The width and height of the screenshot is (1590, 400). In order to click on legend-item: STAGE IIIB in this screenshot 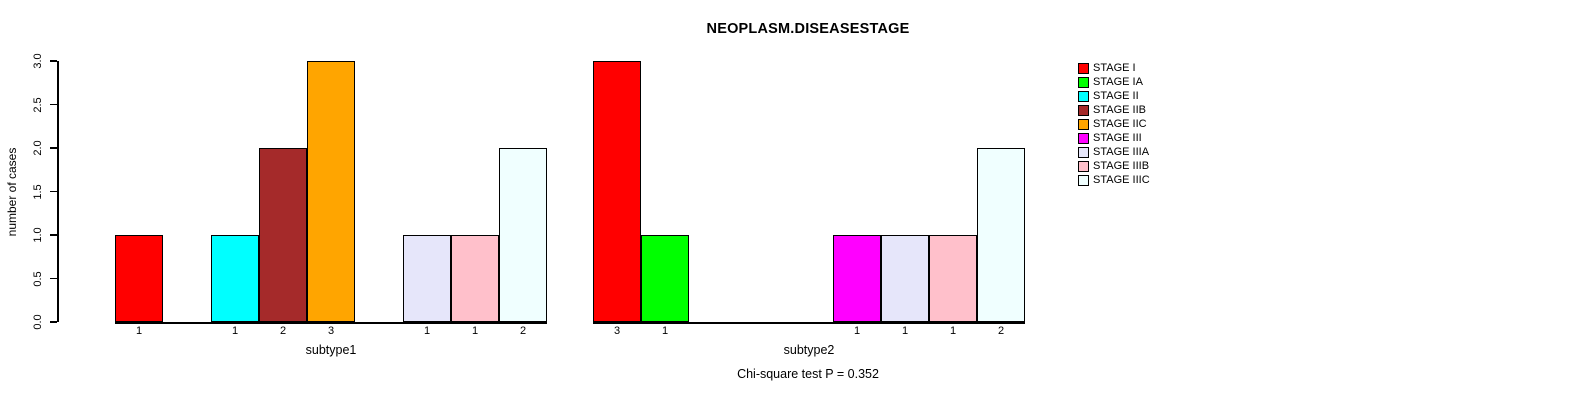, I will do `click(1114, 166)`.